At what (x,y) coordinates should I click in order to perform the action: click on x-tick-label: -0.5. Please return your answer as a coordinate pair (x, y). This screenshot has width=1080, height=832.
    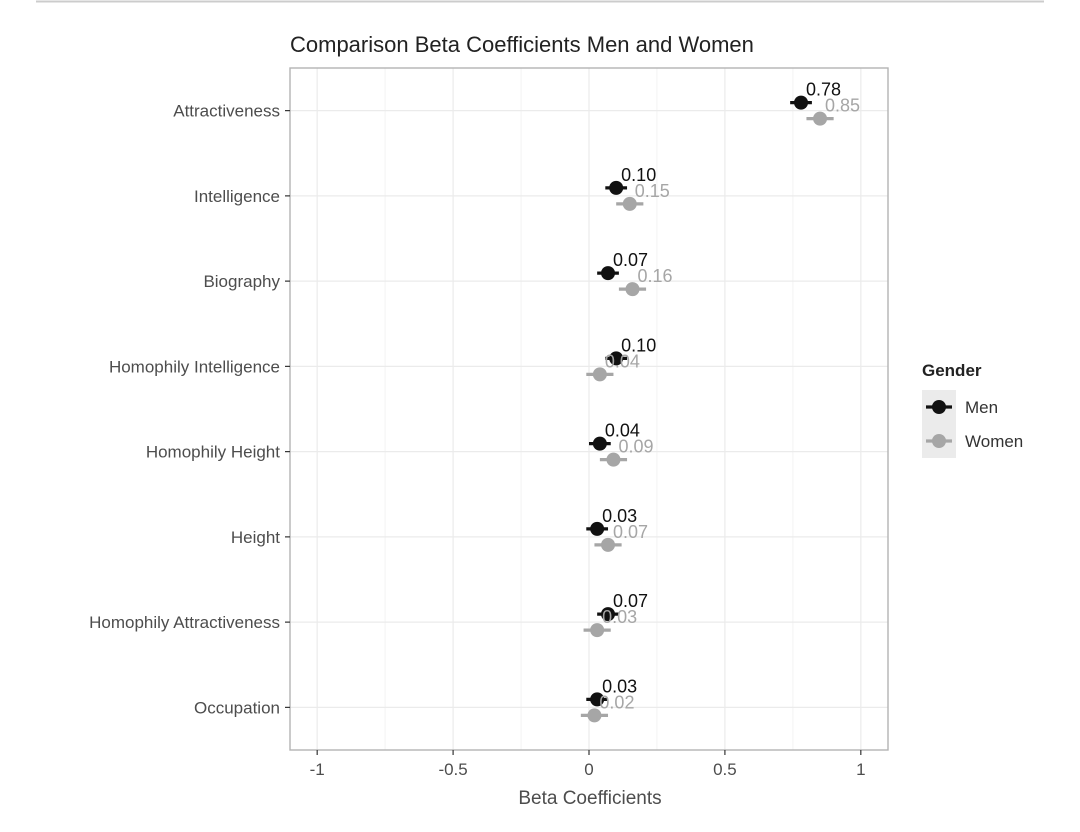
    Looking at the image, I should click on (452, 769).